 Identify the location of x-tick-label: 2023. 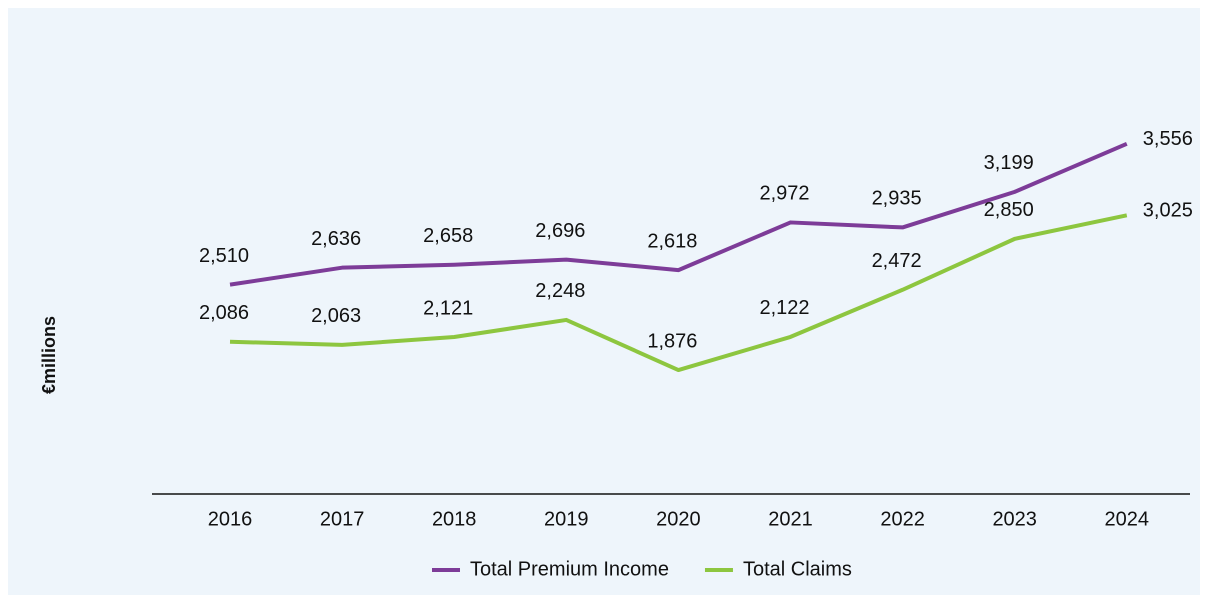
(1014, 519).